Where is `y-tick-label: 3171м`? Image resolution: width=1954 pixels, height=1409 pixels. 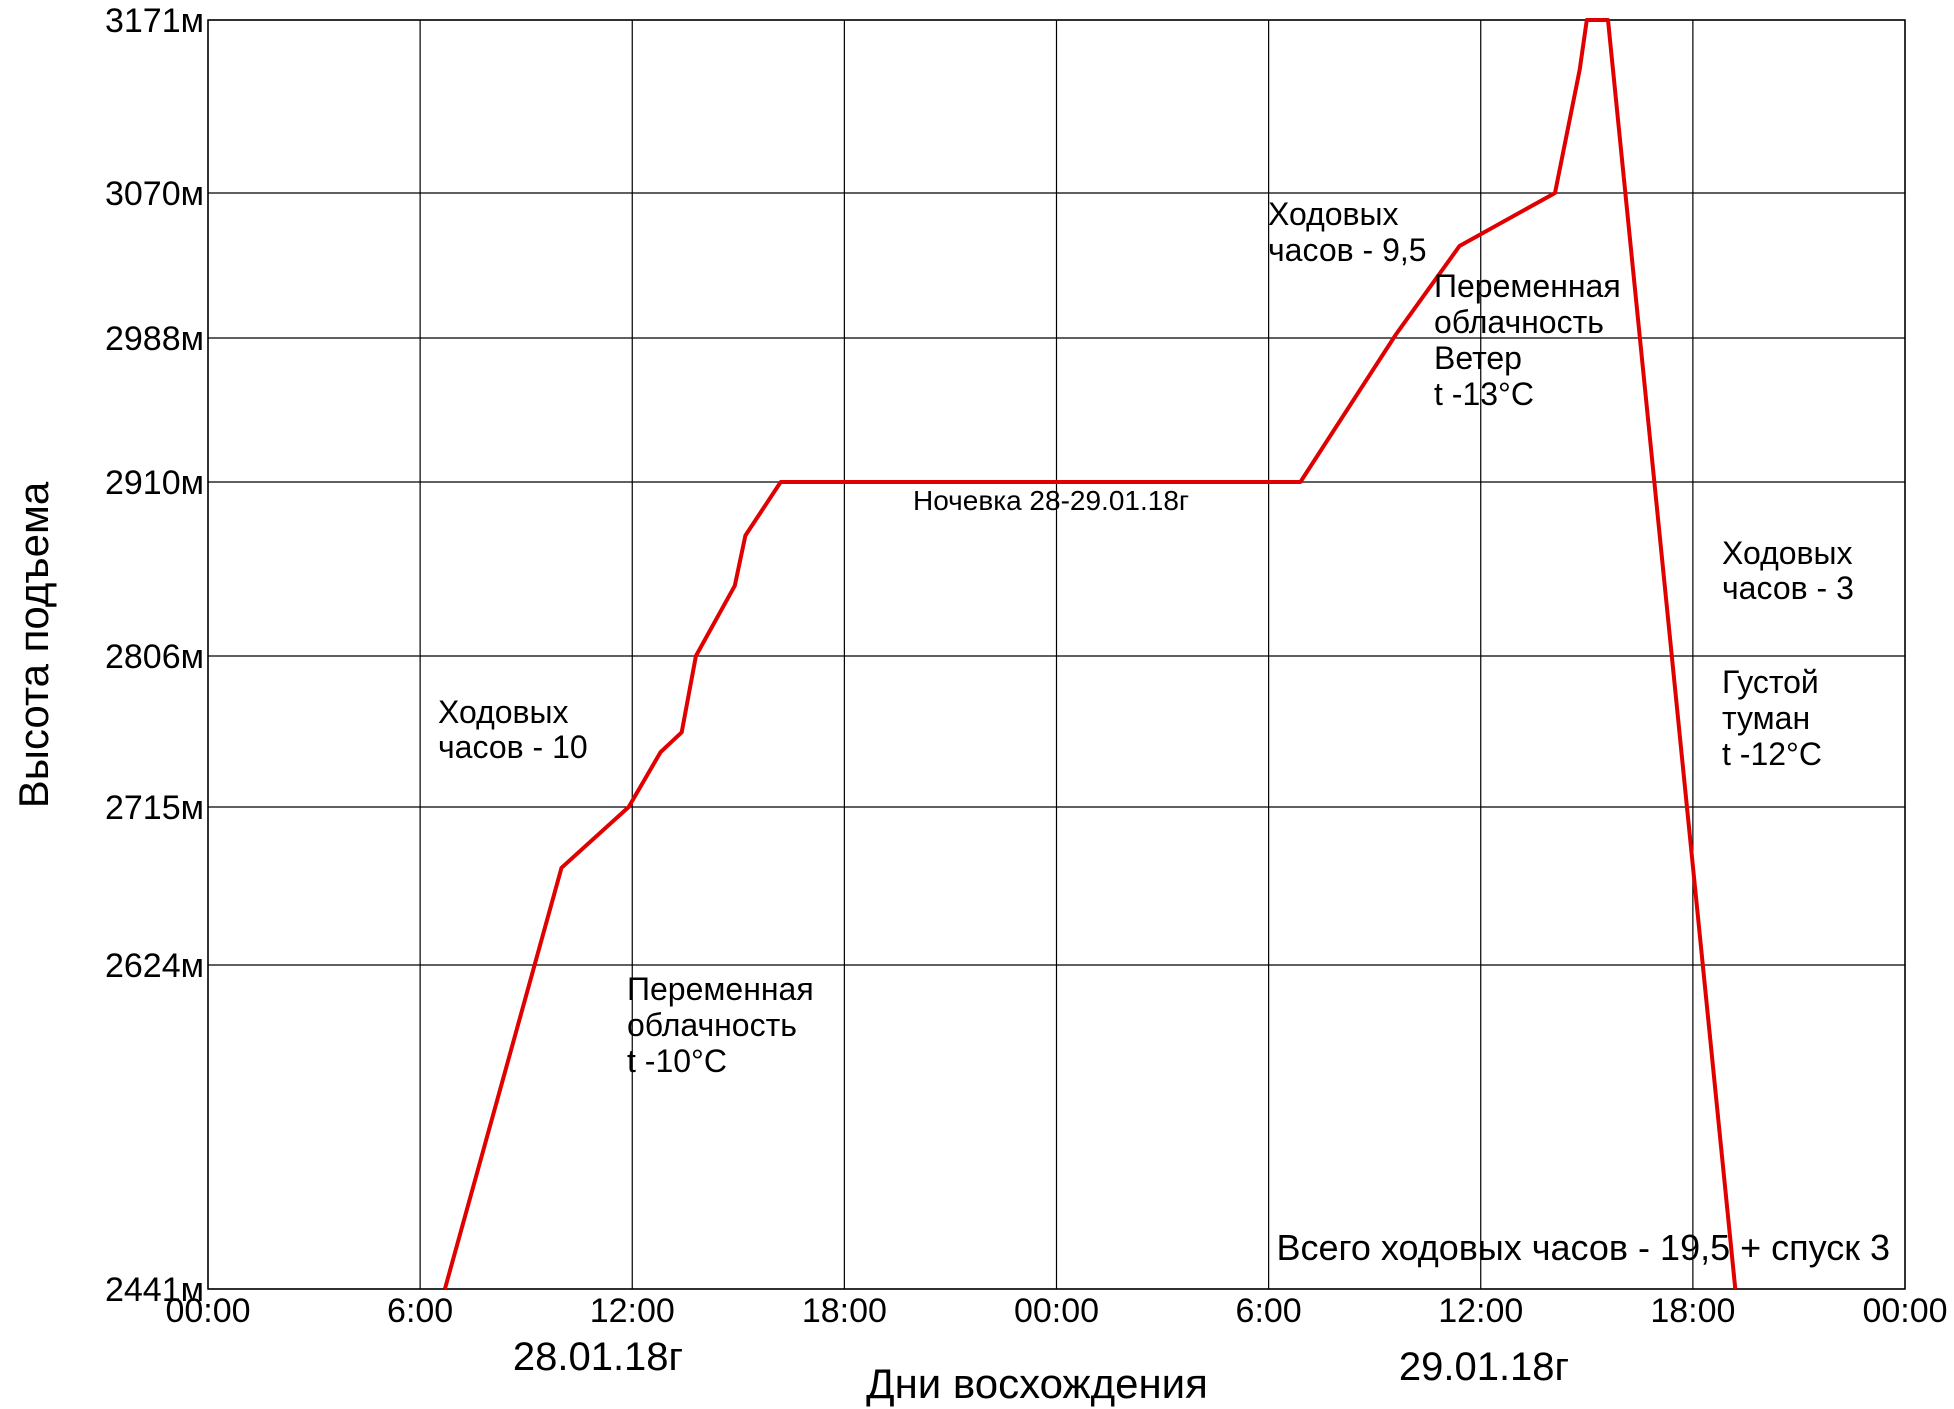 y-tick-label: 3171м is located at coordinates (154, 21).